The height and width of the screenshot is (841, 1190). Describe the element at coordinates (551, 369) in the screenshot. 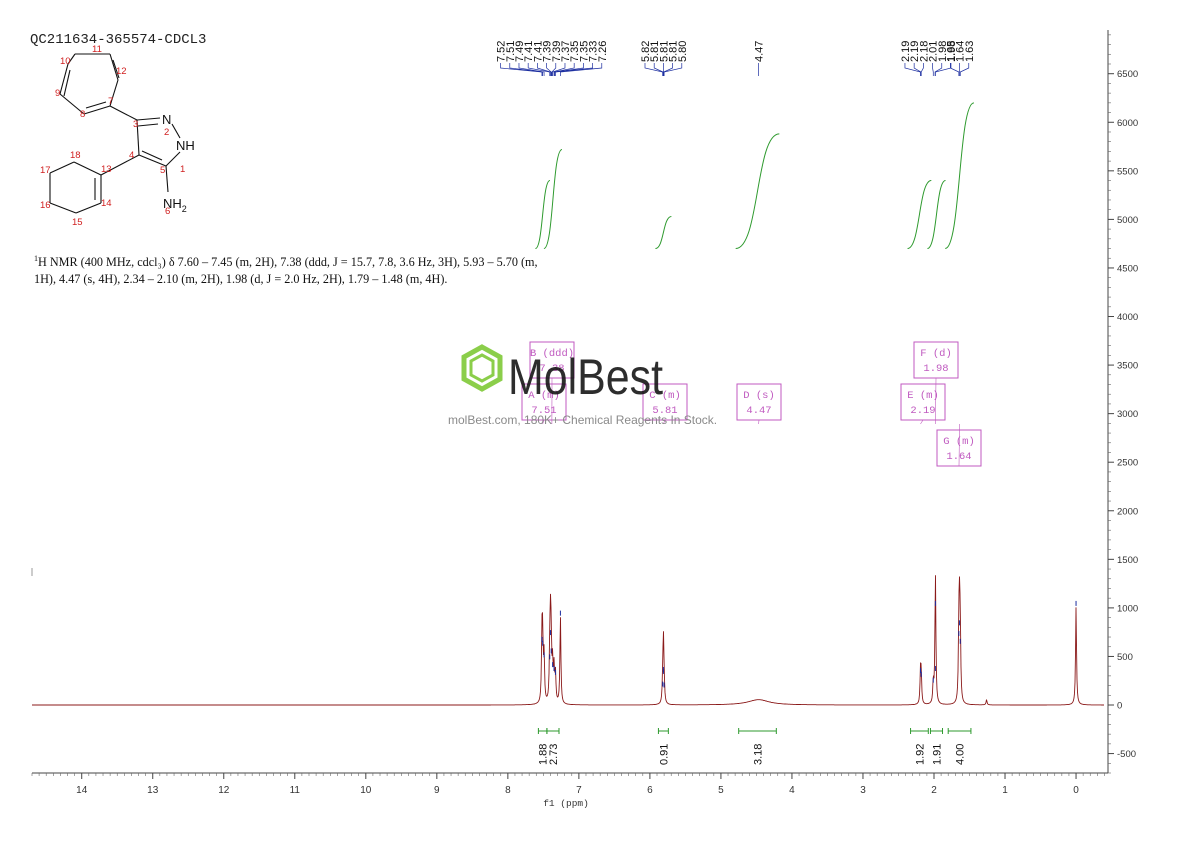

I see `region-shift: 7.38` at that location.